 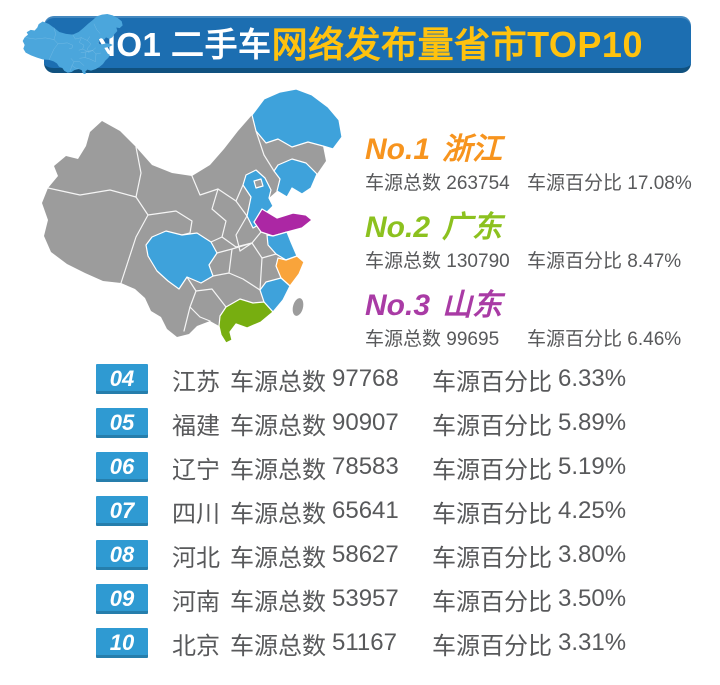 I want to click on rank-1-percent: 17.08%, so click(x=659, y=183).